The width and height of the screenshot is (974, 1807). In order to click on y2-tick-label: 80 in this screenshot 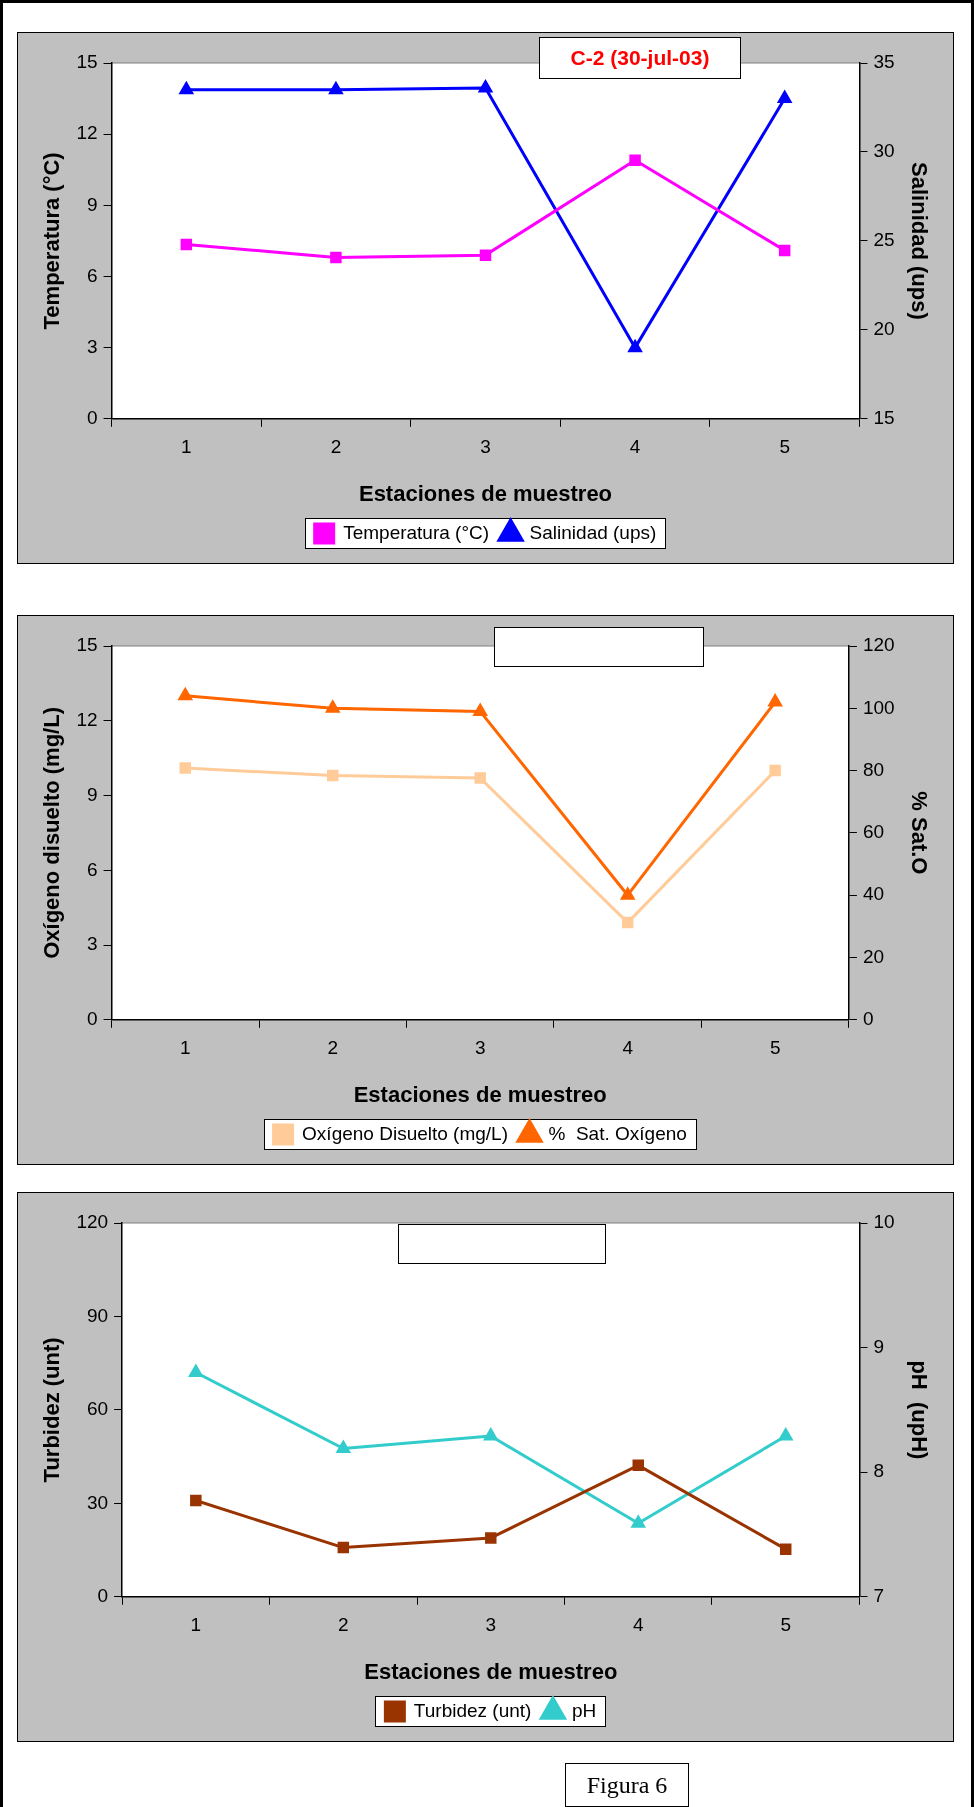, I will do `click(873, 769)`.